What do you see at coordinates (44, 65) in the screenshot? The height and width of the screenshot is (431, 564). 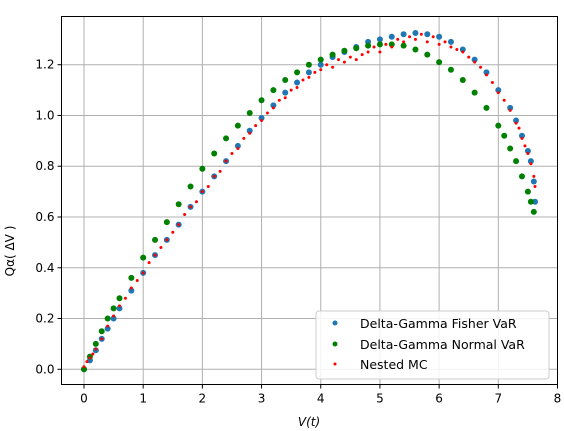 I see `y-tick-label: 1.2` at bounding box center [44, 65].